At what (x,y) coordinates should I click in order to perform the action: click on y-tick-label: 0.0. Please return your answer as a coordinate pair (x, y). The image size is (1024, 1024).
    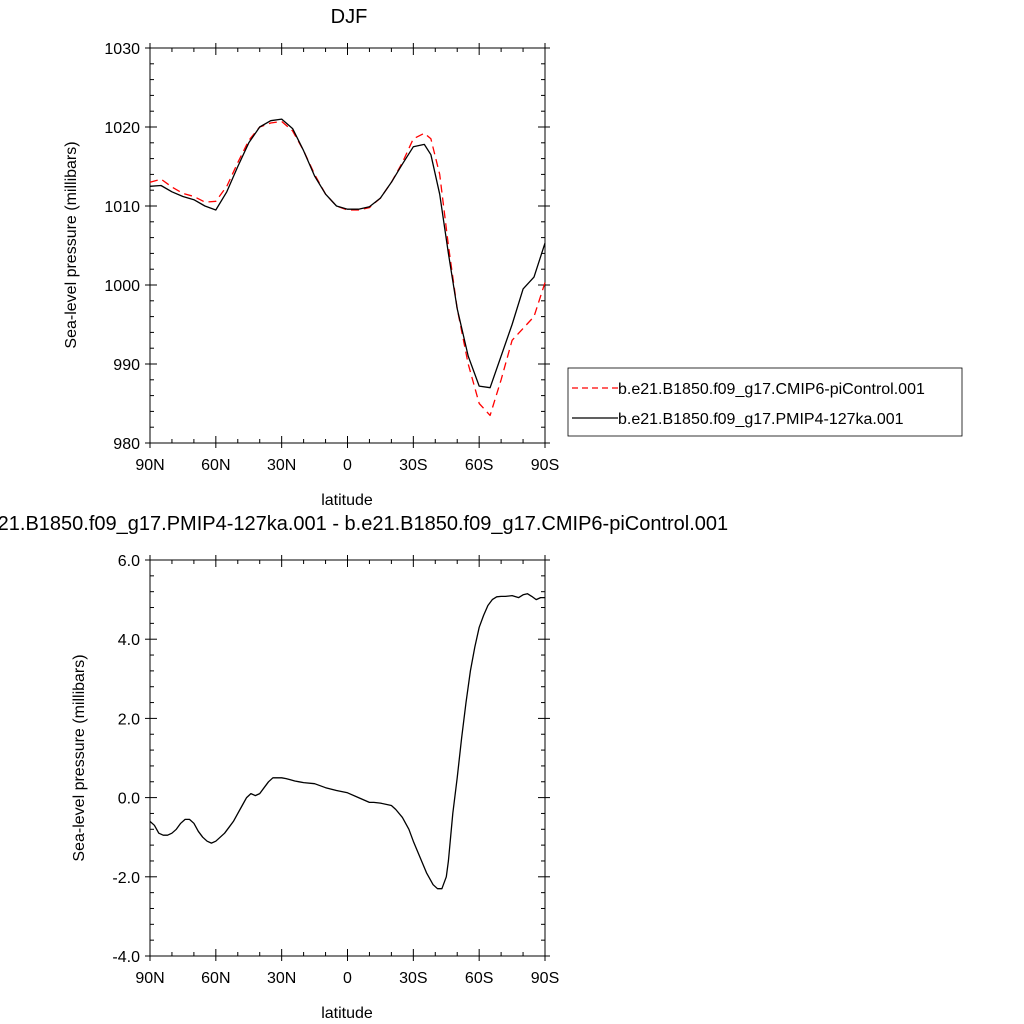
    Looking at the image, I should click on (129, 799).